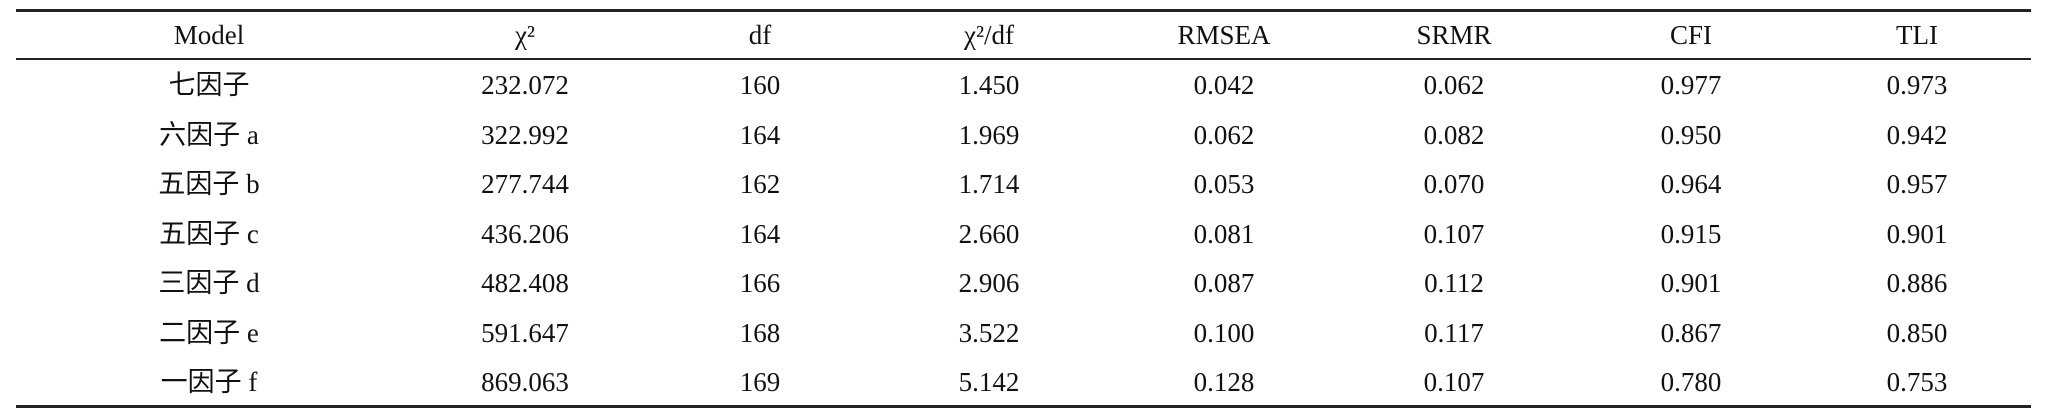  I want to click on value-cell: 869.063, so click(525, 382).